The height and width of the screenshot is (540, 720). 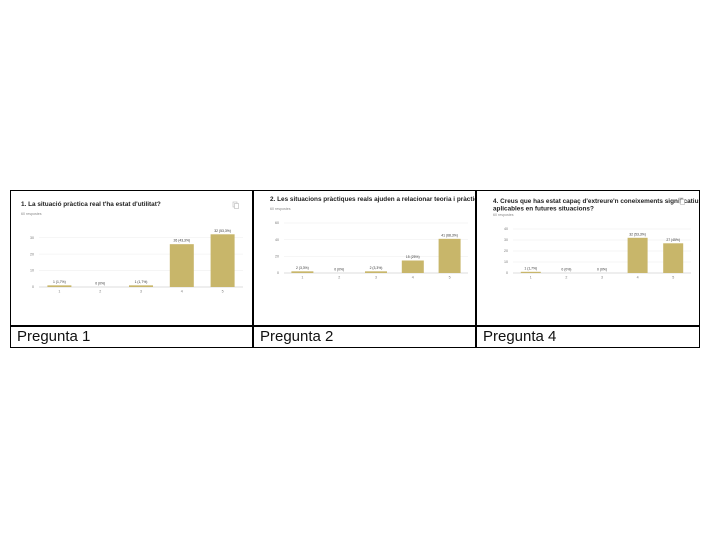 I want to click on label-pregunta-2: Pregunta 2, so click(x=297, y=336).